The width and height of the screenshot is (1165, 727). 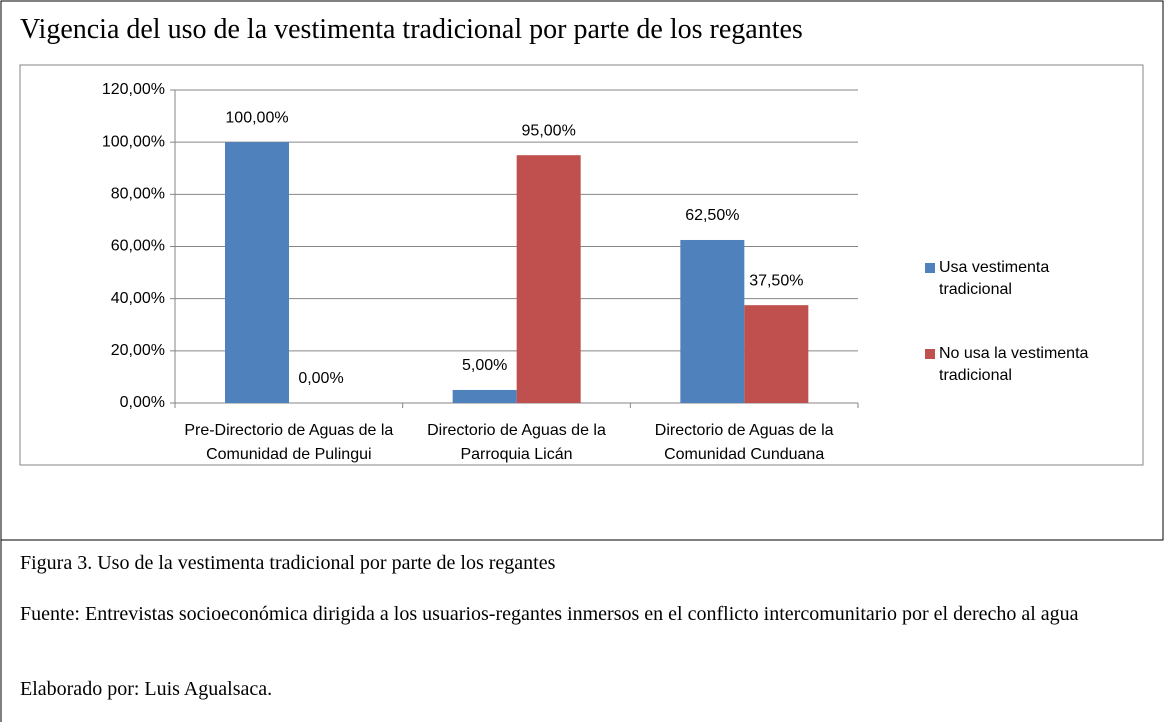 I want to click on y-tick-label: 40,00%, so click(x=138, y=298).